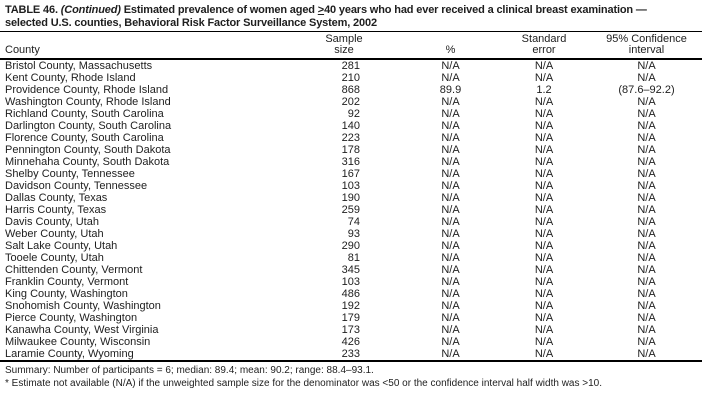 The height and width of the screenshot is (401, 702). I want to click on table-row: King County, Washington 486 N/A N/A N/A, so click(351, 294).